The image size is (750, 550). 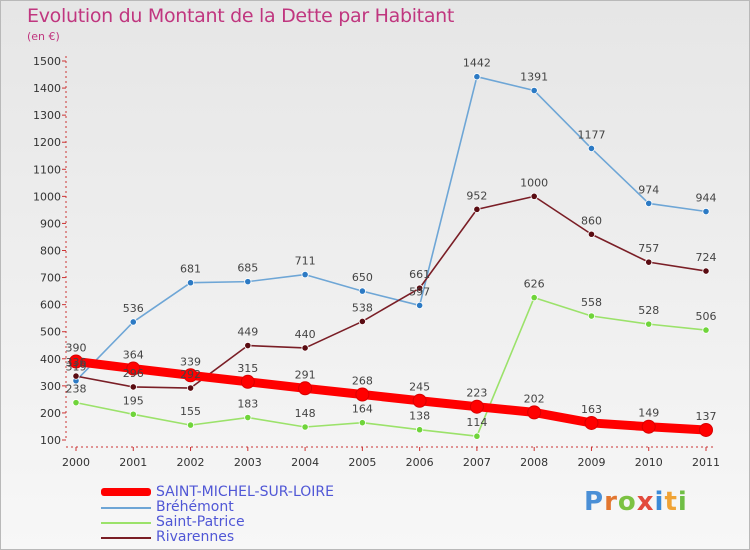 I want to click on data-label: 661, so click(x=419, y=274).